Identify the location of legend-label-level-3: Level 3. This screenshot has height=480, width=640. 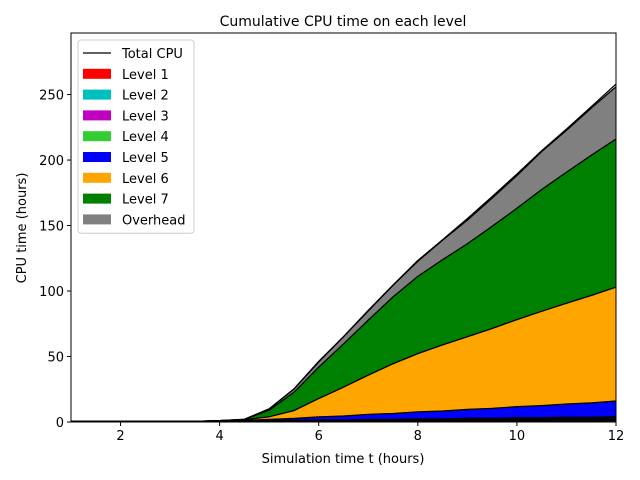
(145, 116).